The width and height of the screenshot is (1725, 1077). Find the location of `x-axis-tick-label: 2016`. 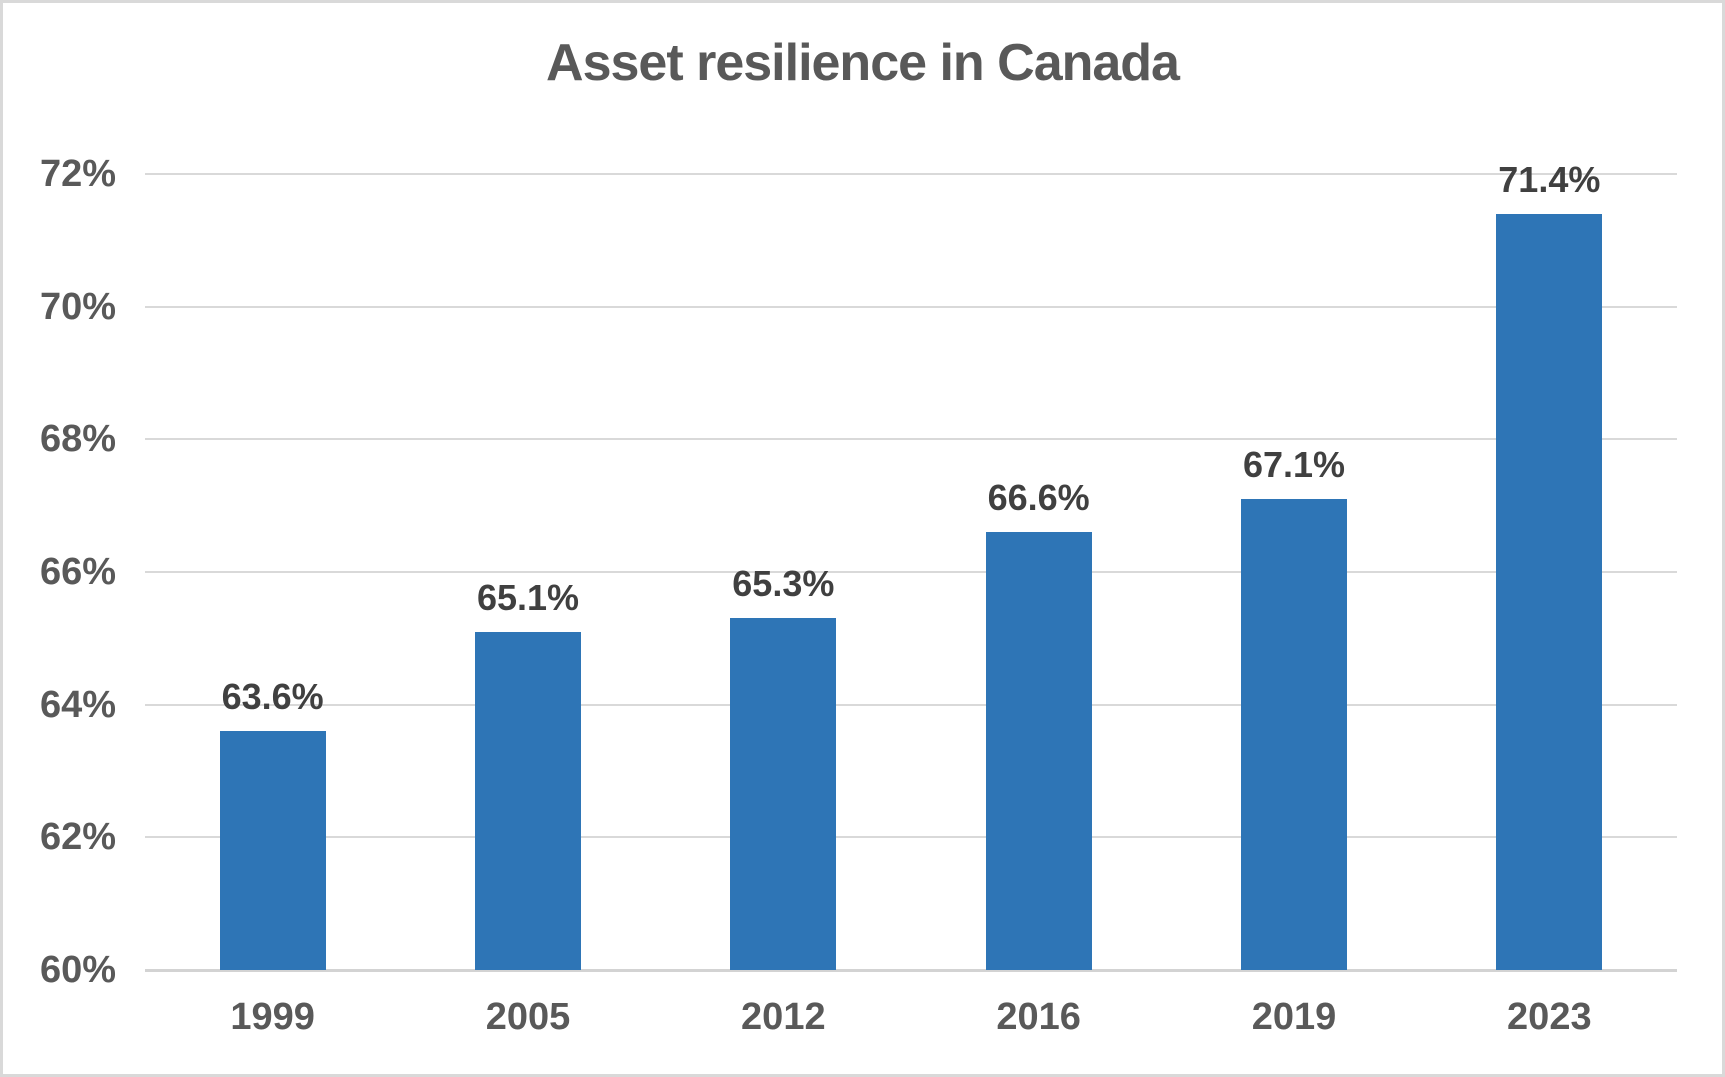

x-axis-tick-label: 2016 is located at coordinates (1038, 1017).